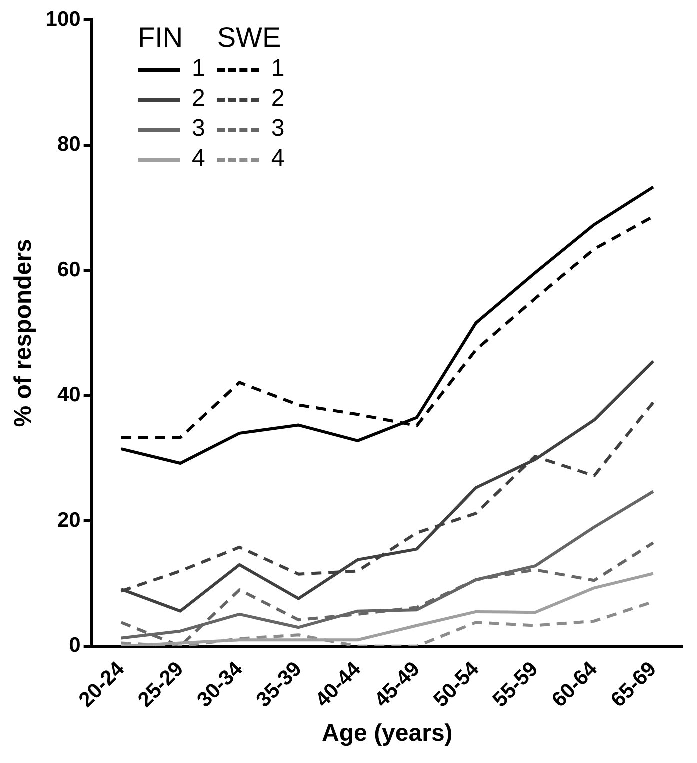 The width and height of the screenshot is (697, 763). I want to click on y-axis-title: % of responders, so click(24, 333).